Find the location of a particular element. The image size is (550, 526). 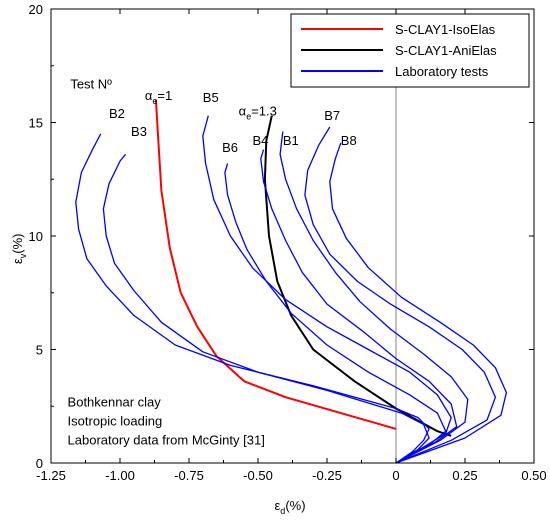

series-label-b5: B5 is located at coordinates (211, 97).